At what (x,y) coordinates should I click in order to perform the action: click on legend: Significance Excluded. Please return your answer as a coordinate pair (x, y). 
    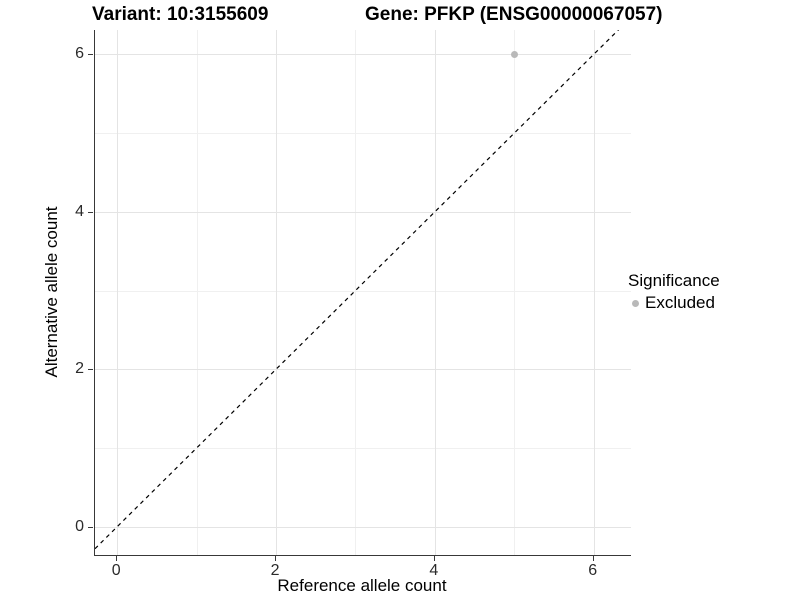
    Looking at the image, I should click on (674, 292).